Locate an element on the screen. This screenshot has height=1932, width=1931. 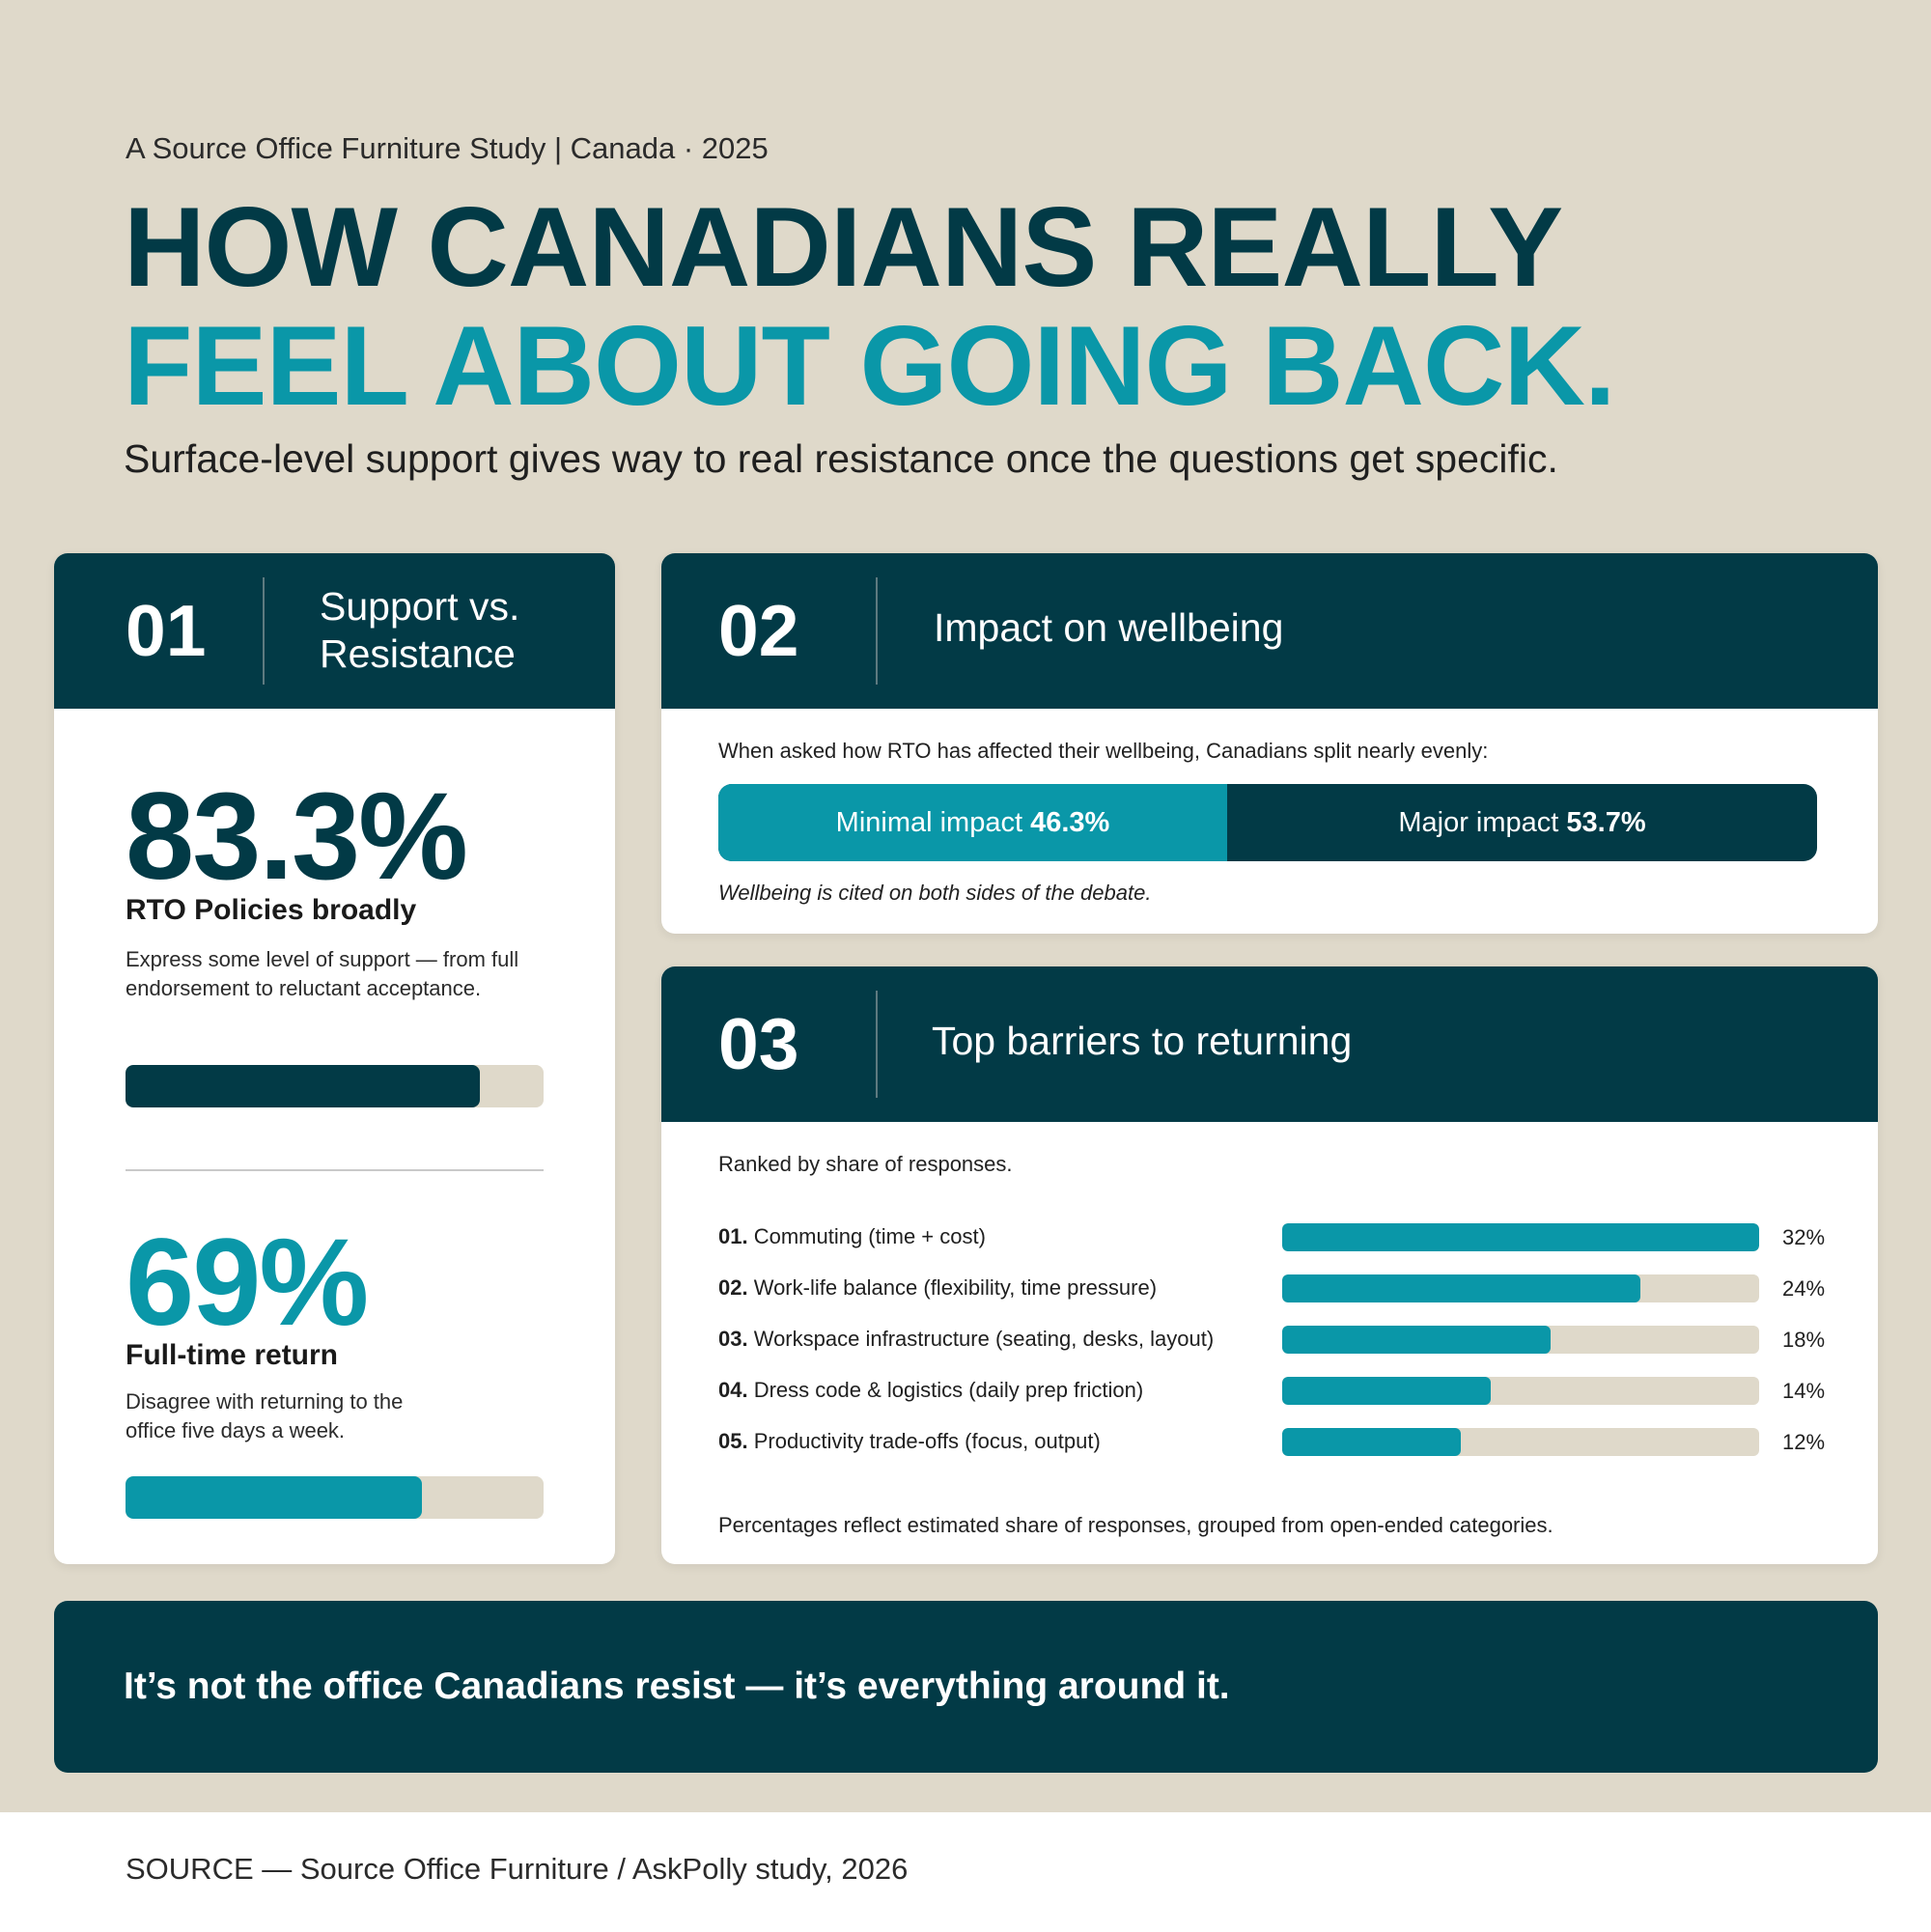
stat-fulltime-label: Full-time return is located at coordinates (232, 1355).